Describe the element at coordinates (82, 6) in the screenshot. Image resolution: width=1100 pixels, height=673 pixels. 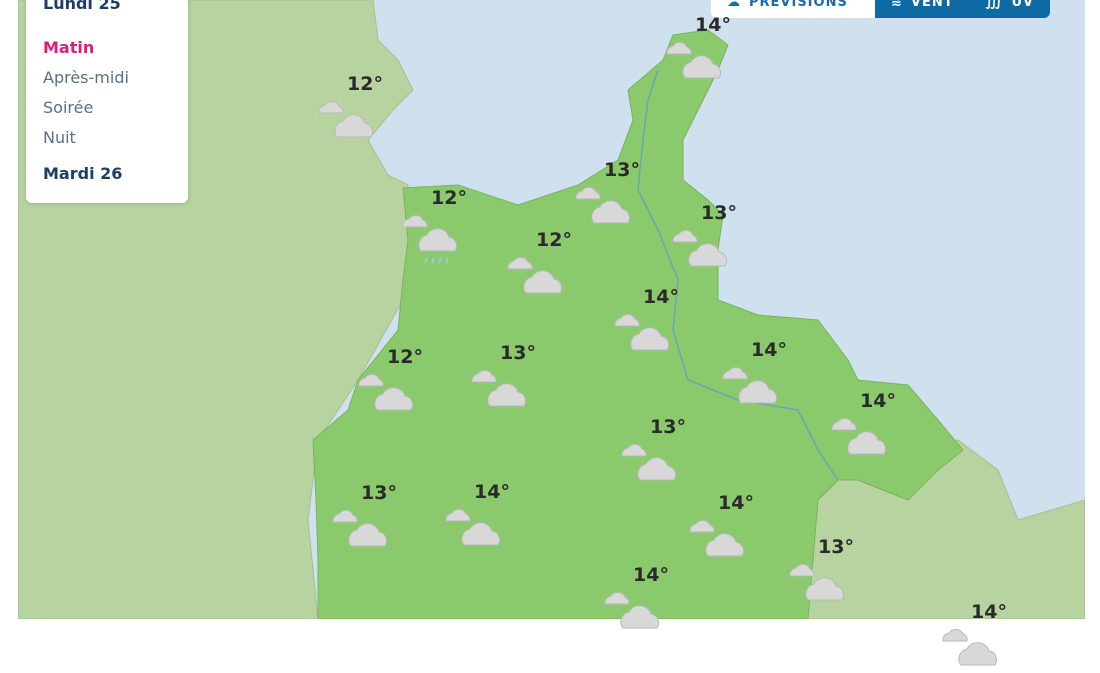
I see `day-label-monday: Lundi 25` at that location.